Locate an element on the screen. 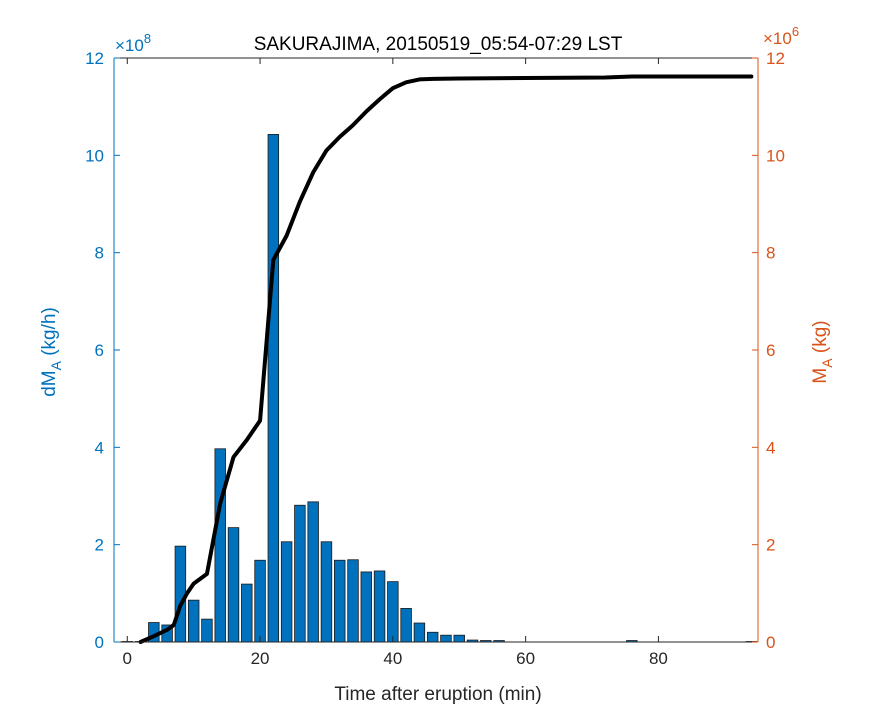 This screenshot has width=875, height=723. right-tick-label-2: 4 is located at coordinates (770, 447).